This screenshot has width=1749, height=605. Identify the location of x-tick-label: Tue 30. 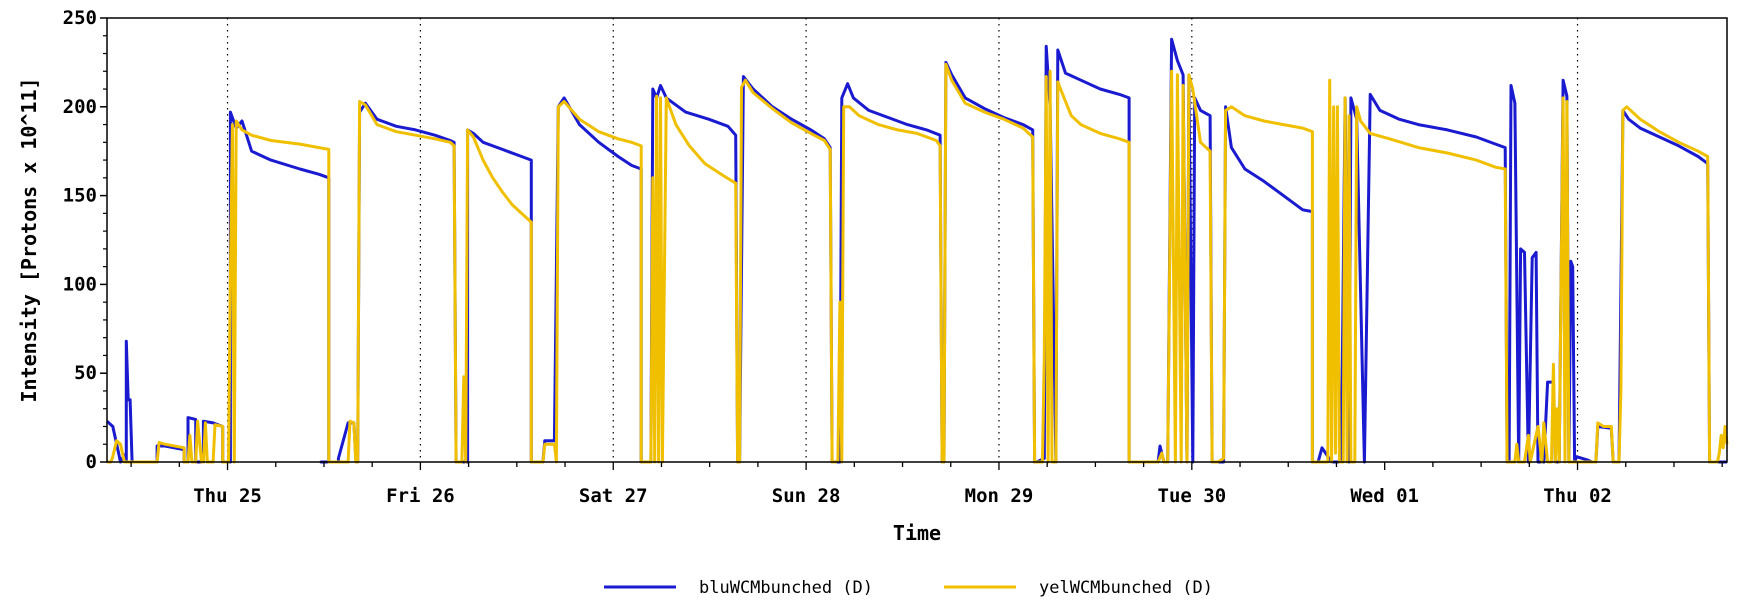
(1192, 496).